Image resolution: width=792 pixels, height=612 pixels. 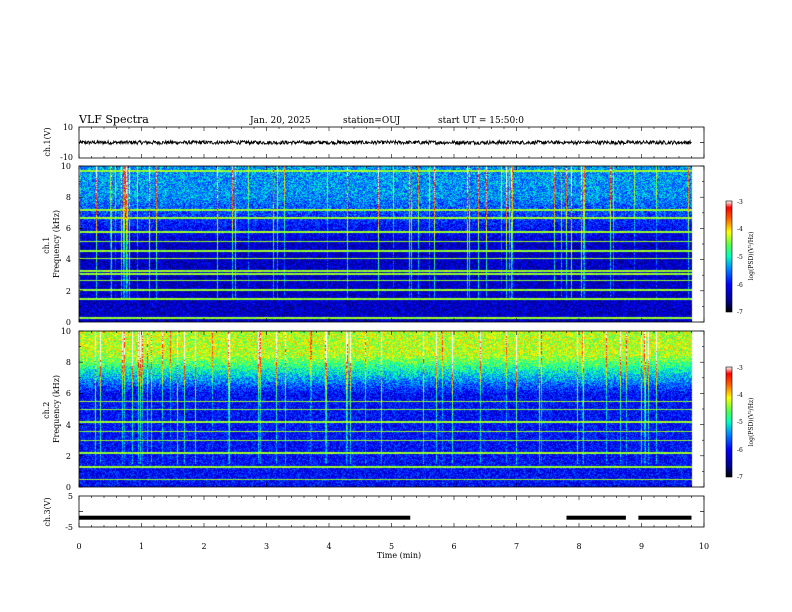 I want to click on ch3-ylabel: ch.3(V), so click(x=47, y=511).